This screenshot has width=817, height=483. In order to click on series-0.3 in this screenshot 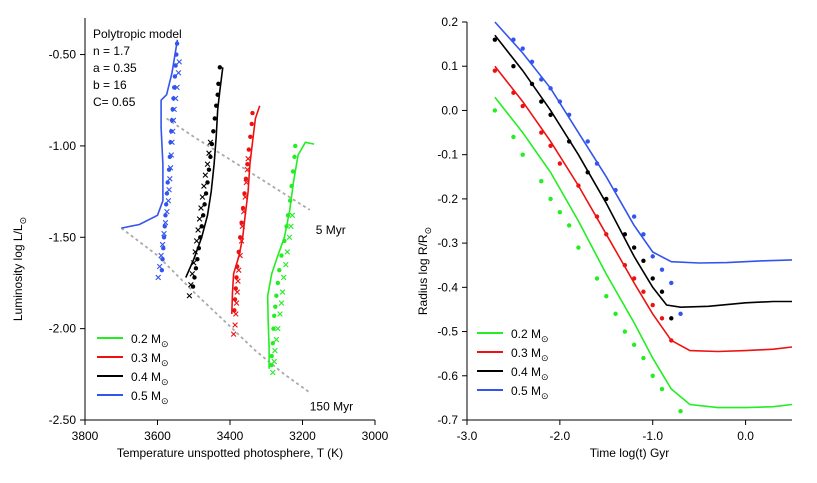, I will do `click(245, 221)`.